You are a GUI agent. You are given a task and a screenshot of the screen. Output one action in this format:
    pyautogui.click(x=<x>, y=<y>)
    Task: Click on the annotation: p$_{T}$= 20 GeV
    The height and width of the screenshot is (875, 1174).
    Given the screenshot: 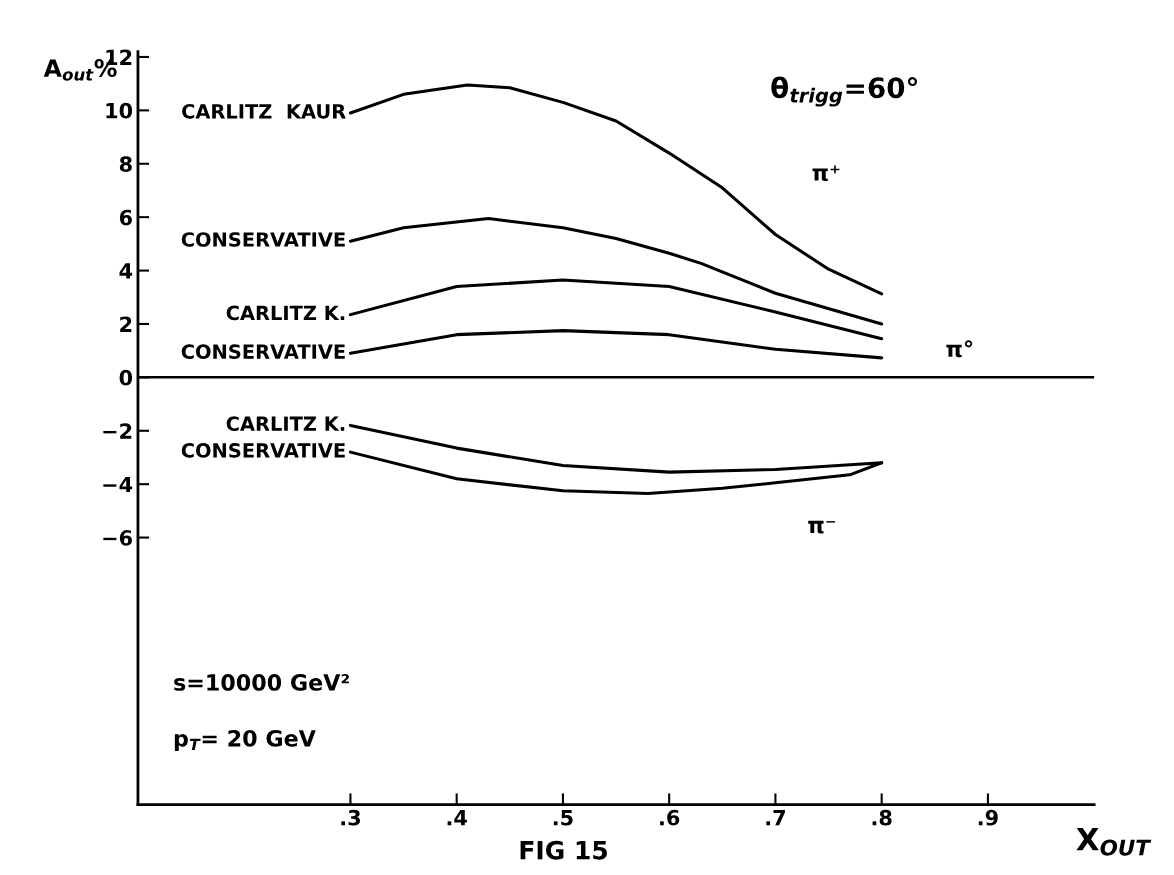 What is the action you would take?
    pyautogui.click(x=245, y=740)
    